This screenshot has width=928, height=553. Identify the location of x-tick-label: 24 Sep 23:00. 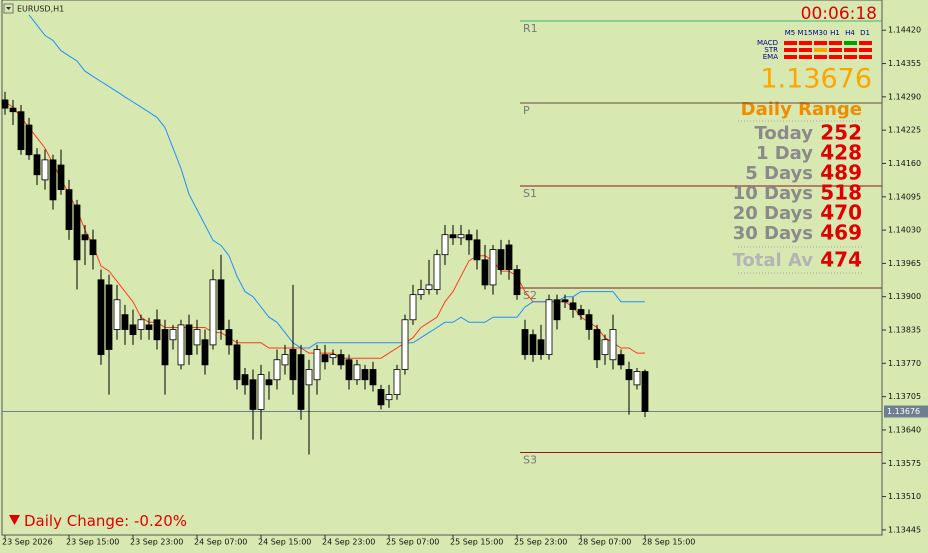
(348, 542).